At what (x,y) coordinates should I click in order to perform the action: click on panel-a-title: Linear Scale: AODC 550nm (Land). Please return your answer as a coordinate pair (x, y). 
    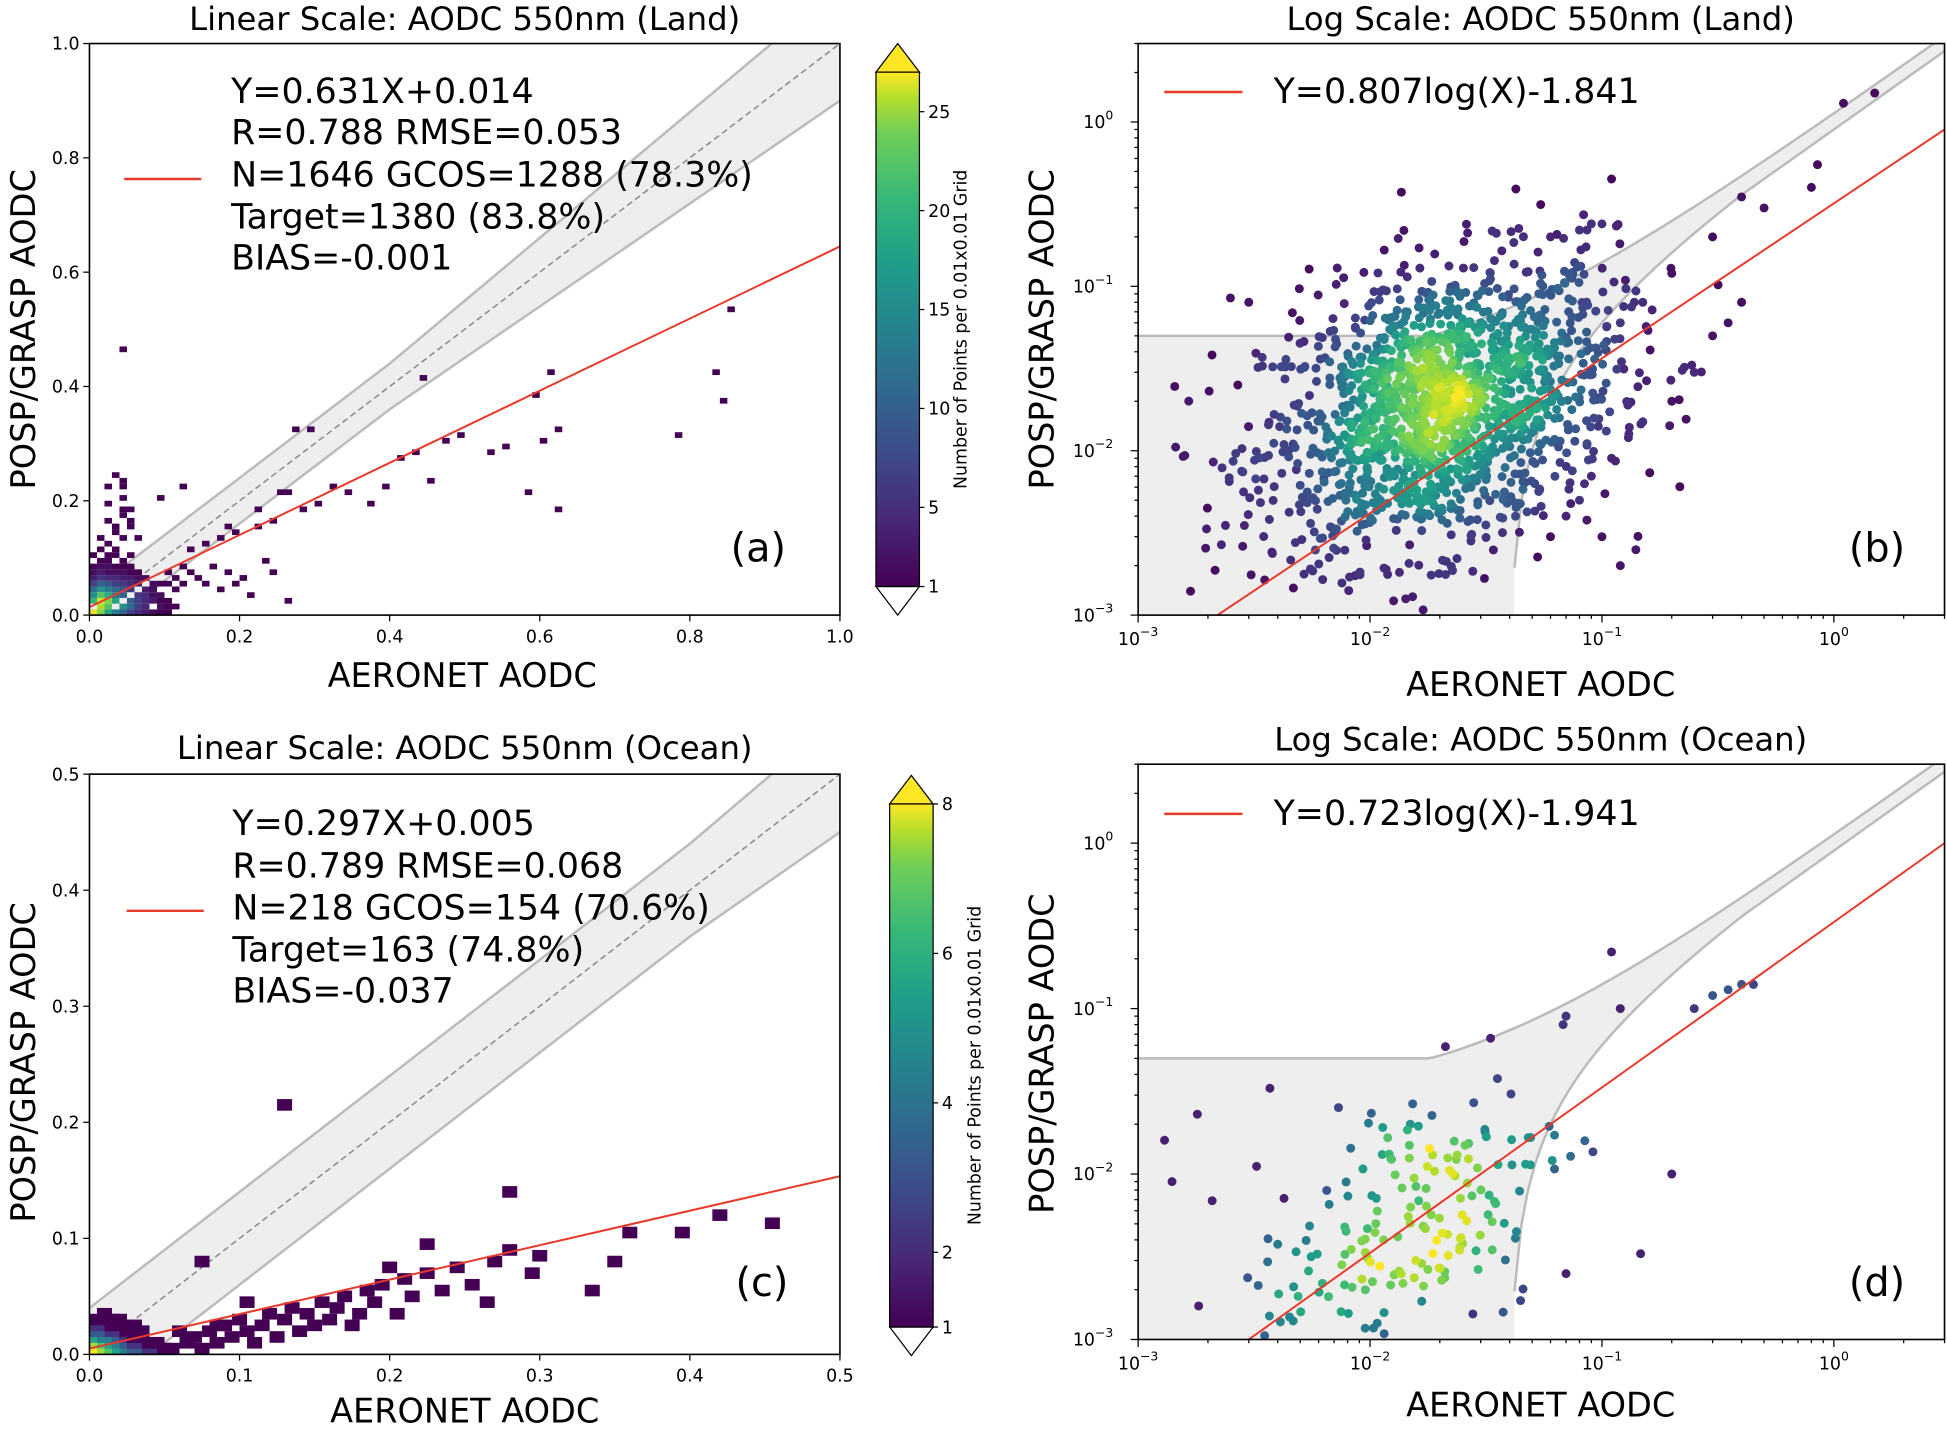
    Looking at the image, I should click on (464, 19).